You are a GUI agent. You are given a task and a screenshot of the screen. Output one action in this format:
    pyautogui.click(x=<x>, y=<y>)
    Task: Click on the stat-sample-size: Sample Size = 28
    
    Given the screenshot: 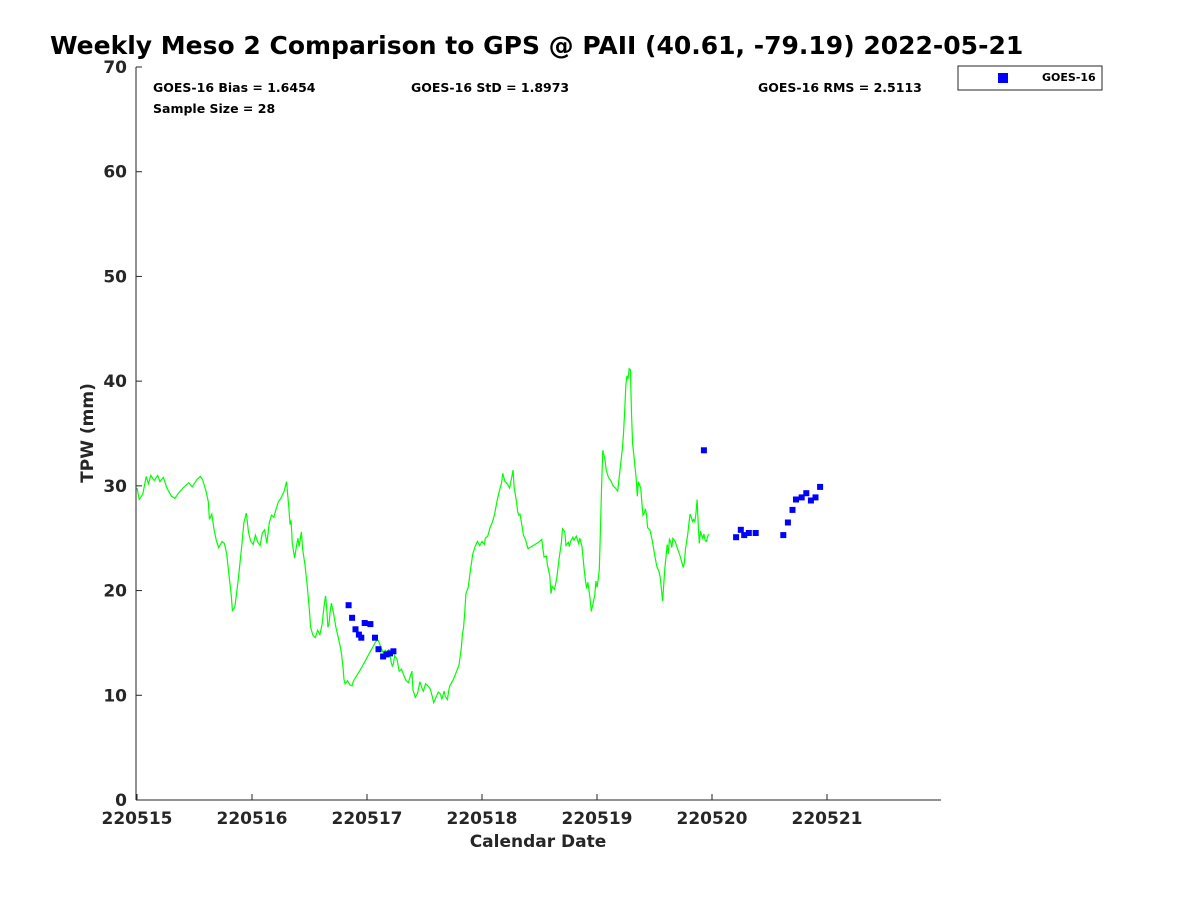 What is the action you would take?
    pyautogui.click(x=214, y=108)
    